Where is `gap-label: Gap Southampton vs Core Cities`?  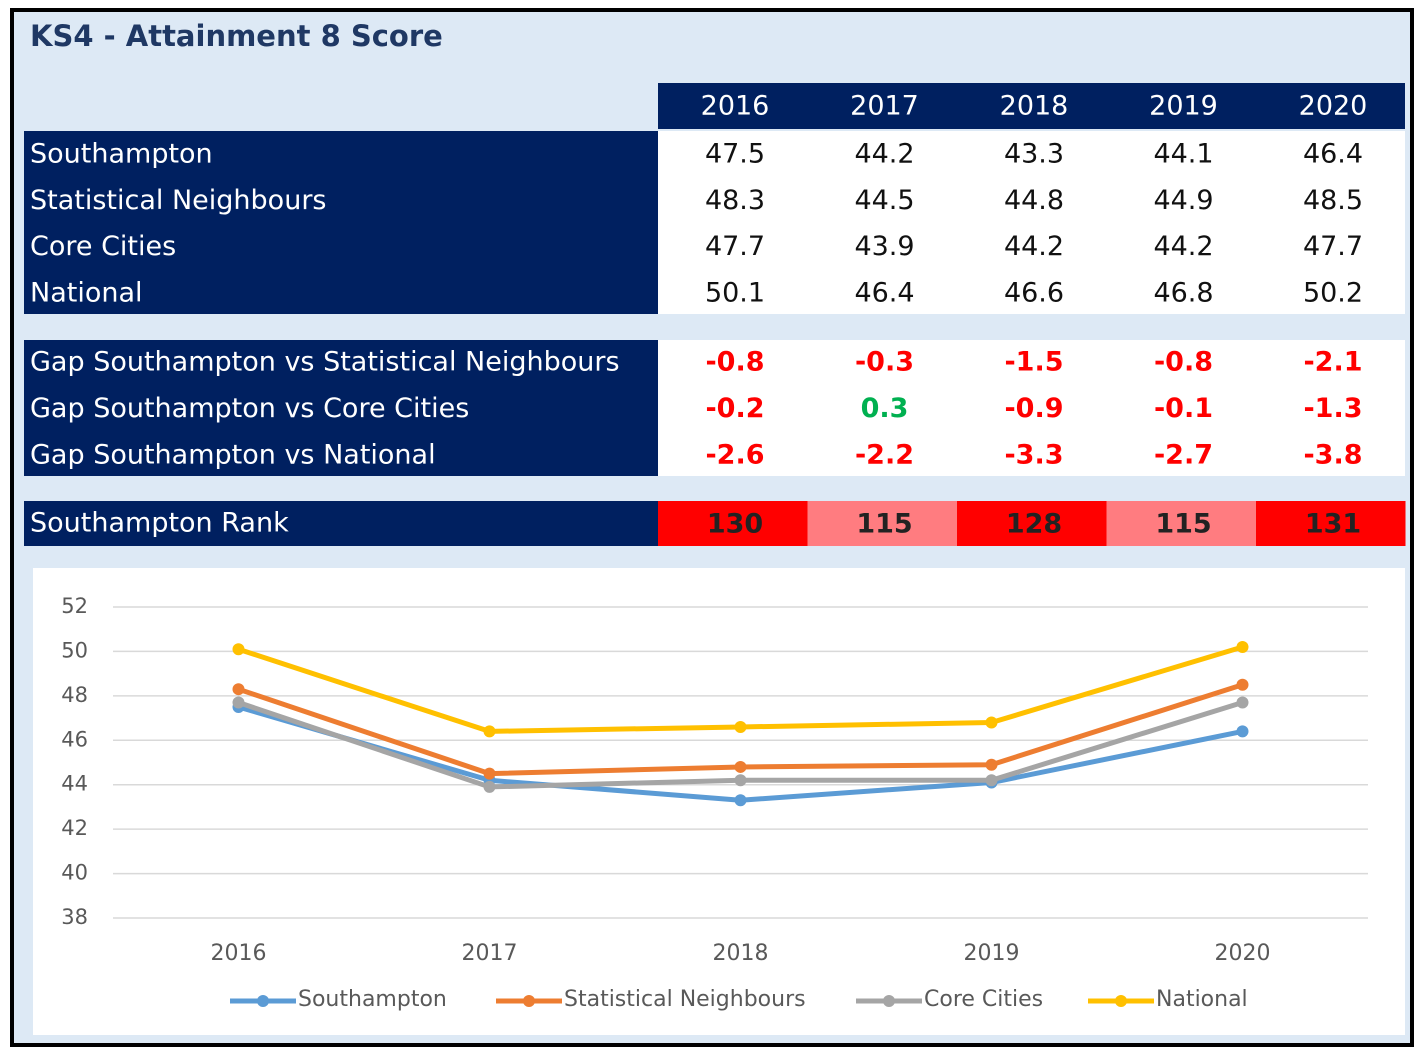
gap-label: Gap Southampton vs Core Cities is located at coordinates (249, 408).